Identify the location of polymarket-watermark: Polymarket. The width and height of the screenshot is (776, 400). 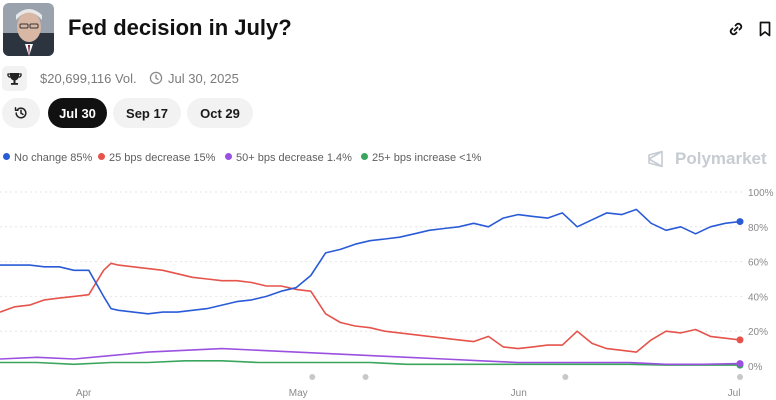
(710, 159).